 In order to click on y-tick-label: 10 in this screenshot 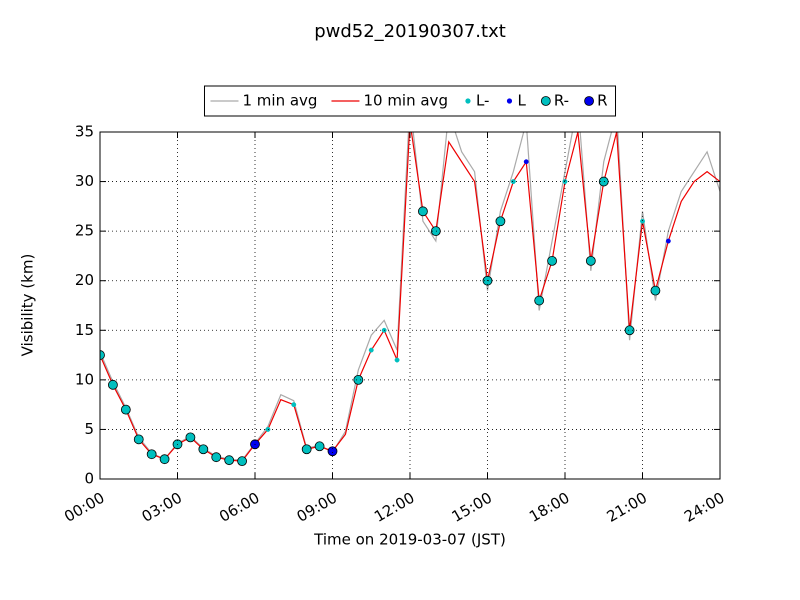, I will do `click(84, 379)`.